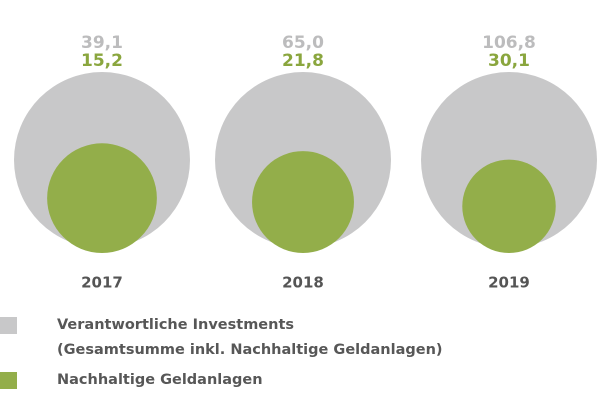 Image resolution: width=605 pixels, height=414 pixels. I want to click on total-label: 39,1, so click(102, 43).